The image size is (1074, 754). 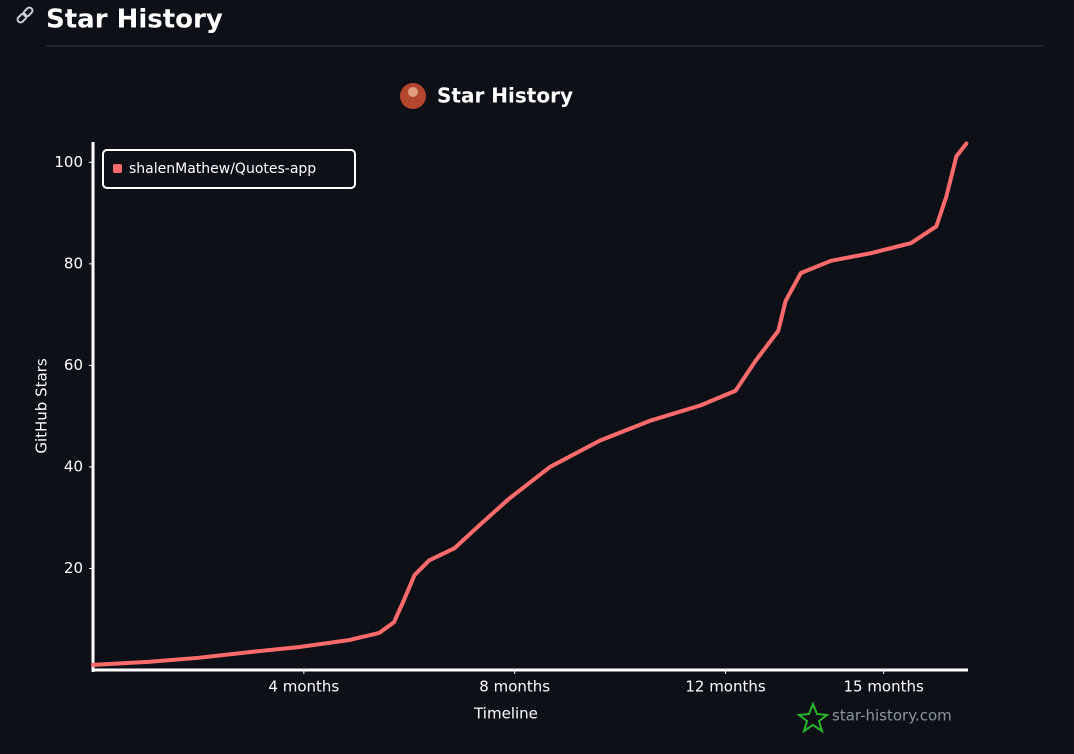 What do you see at coordinates (505, 96) in the screenshot?
I see `chart-title: Star History` at bounding box center [505, 96].